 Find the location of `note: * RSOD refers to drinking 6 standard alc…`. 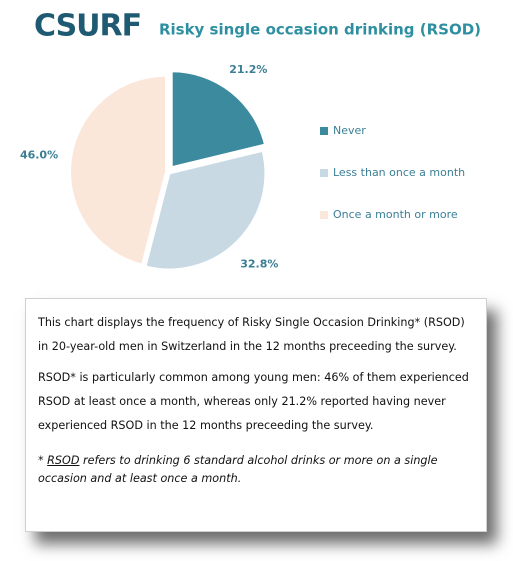

note: * RSOD refers to drinking 6 standard alc… is located at coordinates (256, 470).